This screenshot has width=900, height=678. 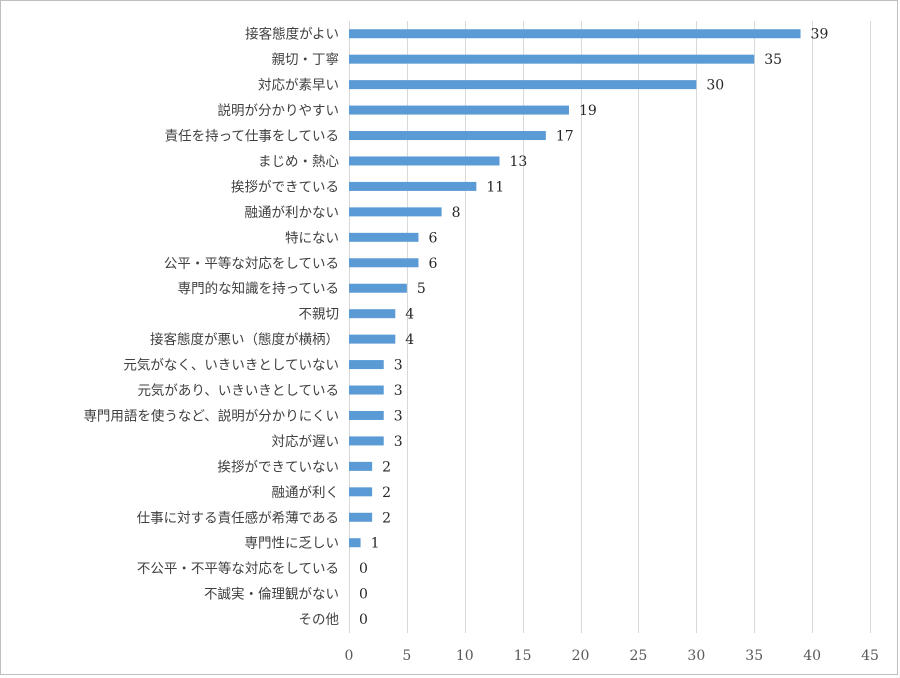 What do you see at coordinates (298, 86) in the screenshot?
I see `category-label: 対応が素早い` at bounding box center [298, 86].